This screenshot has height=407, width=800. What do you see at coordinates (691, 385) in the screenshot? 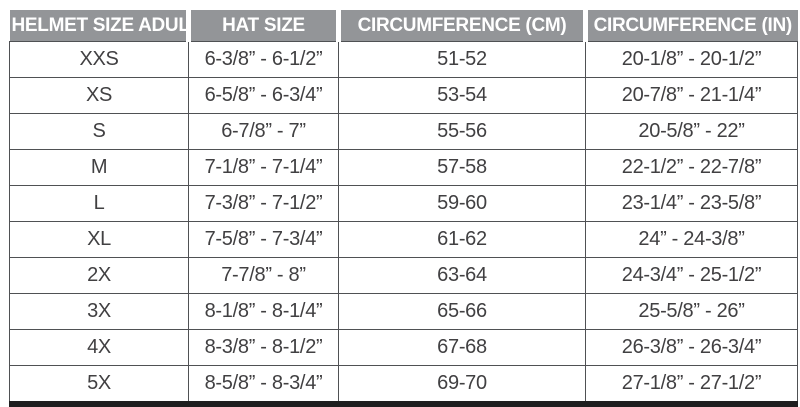
I see `cell-circumference-in: 27-1/8” - 27-1/2”` at bounding box center [691, 385].